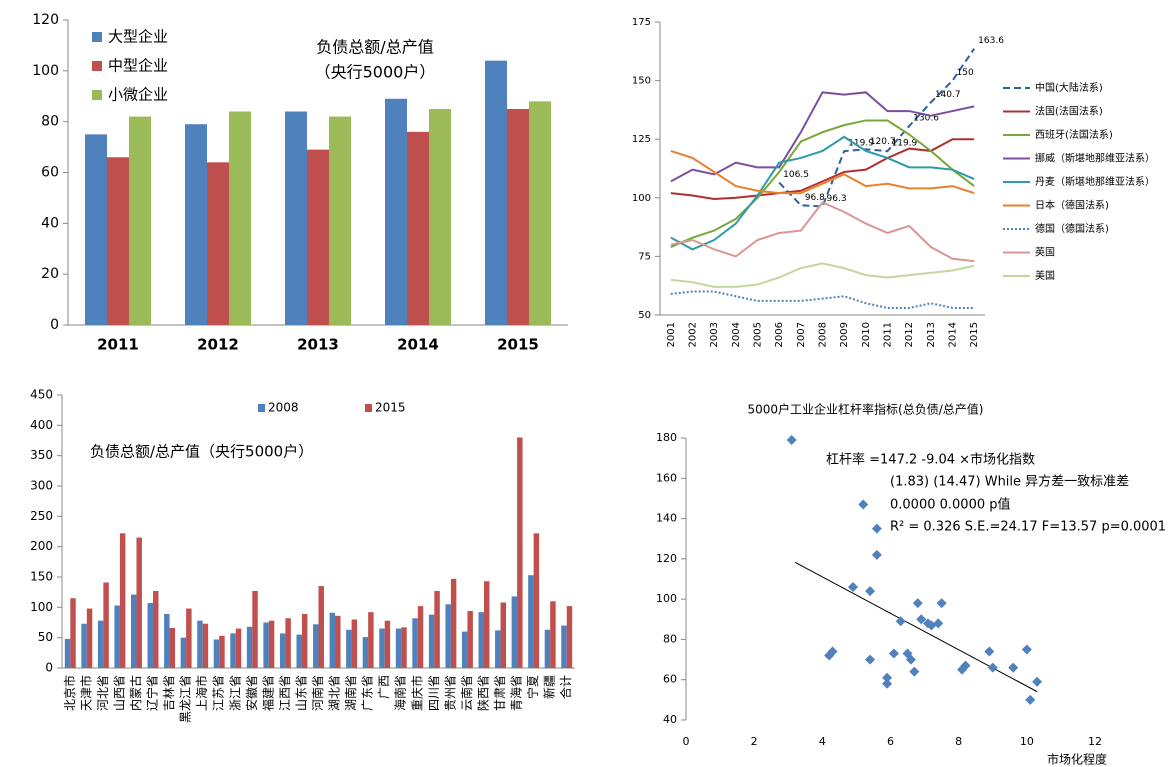  What do you see at coordinates (991, 41) in the screenshot?
I see `value-label: 163.6` at bounding box center [991, 41].